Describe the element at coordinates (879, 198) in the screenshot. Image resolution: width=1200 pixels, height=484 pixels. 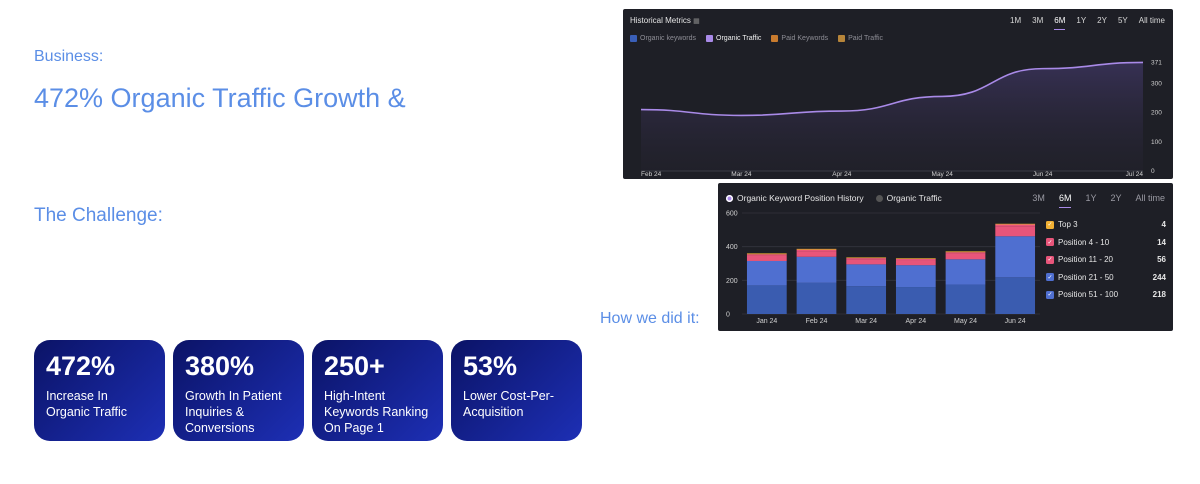
I see `radio-off-icon` at that location.